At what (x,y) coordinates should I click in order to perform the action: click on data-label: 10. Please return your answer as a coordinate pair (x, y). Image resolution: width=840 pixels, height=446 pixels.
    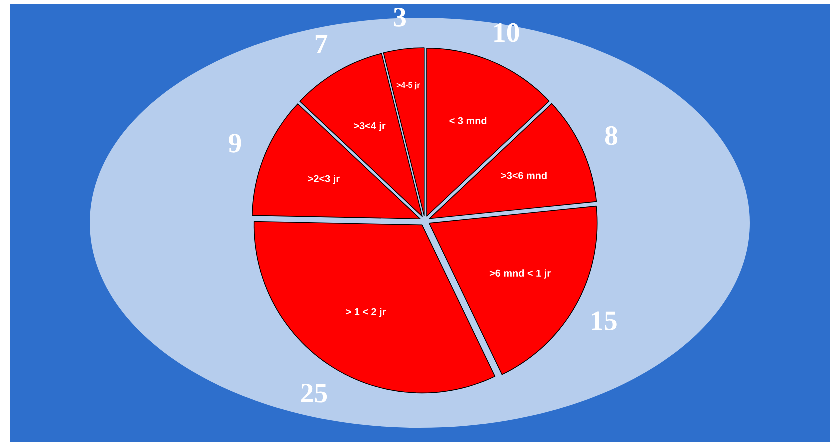
    Looking at the image, I should click on (507, 32).